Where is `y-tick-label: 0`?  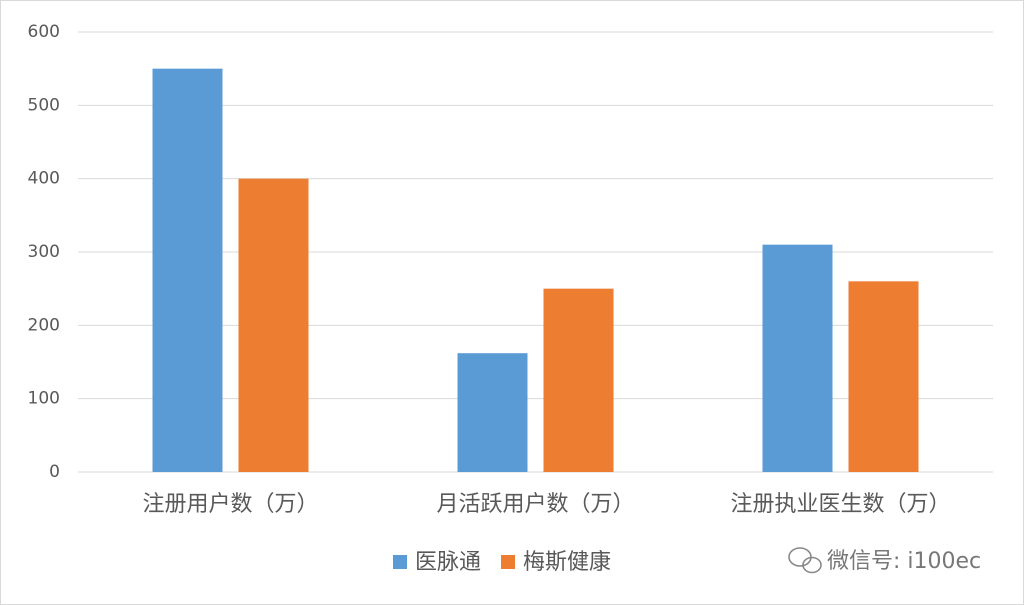 y-tick-label: 0 is located at coordinates (54, 472).